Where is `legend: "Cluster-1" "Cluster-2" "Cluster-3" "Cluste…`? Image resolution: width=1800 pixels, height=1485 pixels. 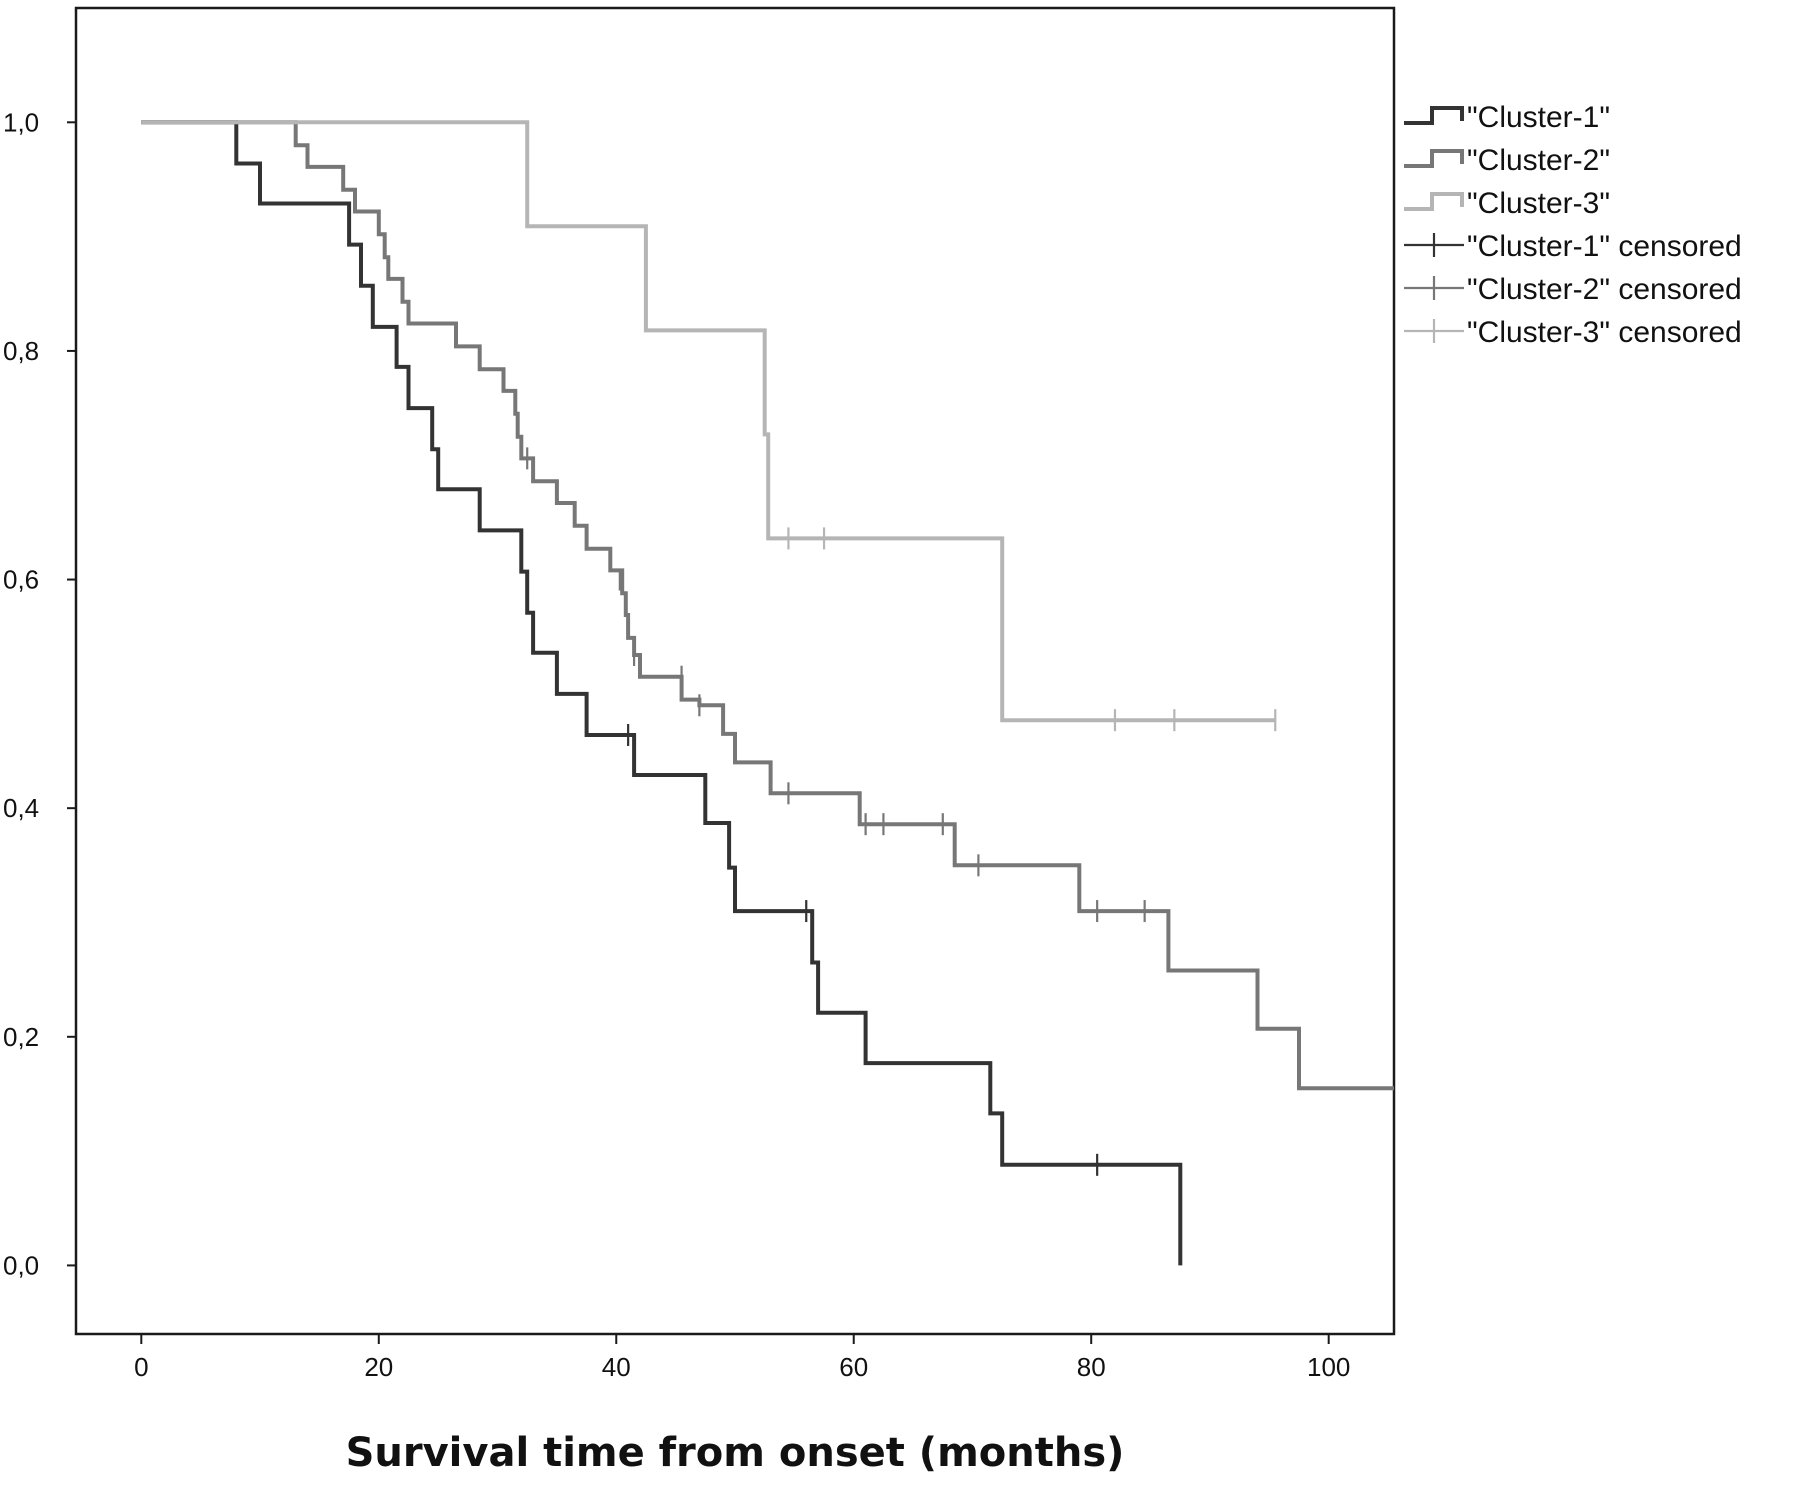 legend: "Cluster-1" "Cluster-2" "Cluster-3" "Cluste… is located at coordinates (1573, 225).